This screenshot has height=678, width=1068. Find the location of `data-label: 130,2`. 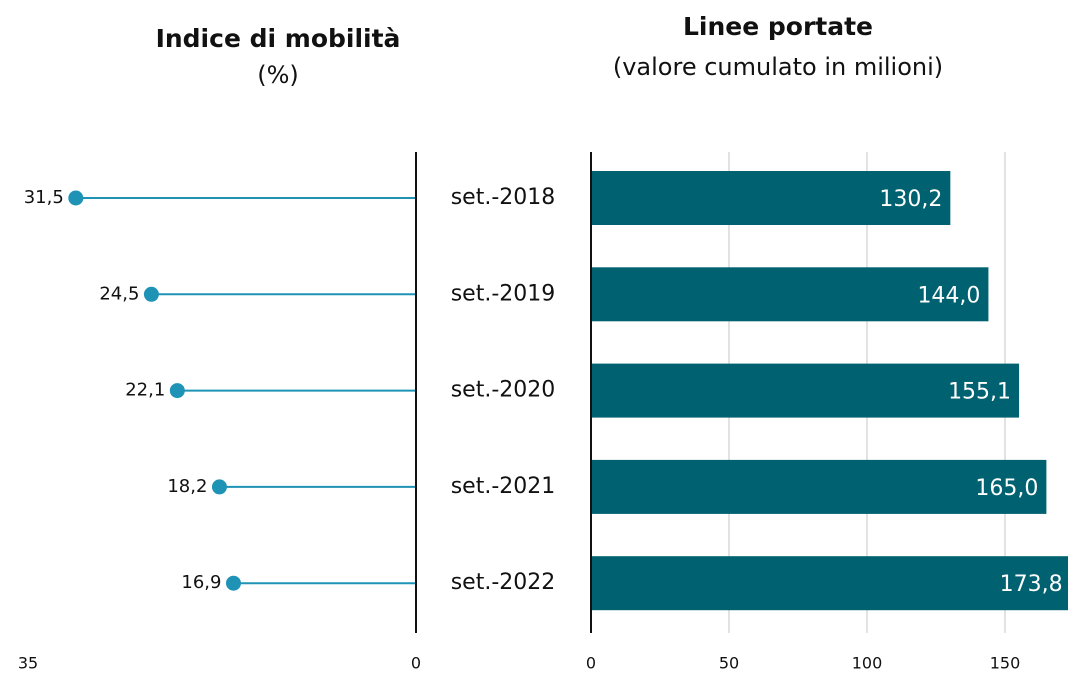

data-label: 130,2 is located at coordinates (910, 199).